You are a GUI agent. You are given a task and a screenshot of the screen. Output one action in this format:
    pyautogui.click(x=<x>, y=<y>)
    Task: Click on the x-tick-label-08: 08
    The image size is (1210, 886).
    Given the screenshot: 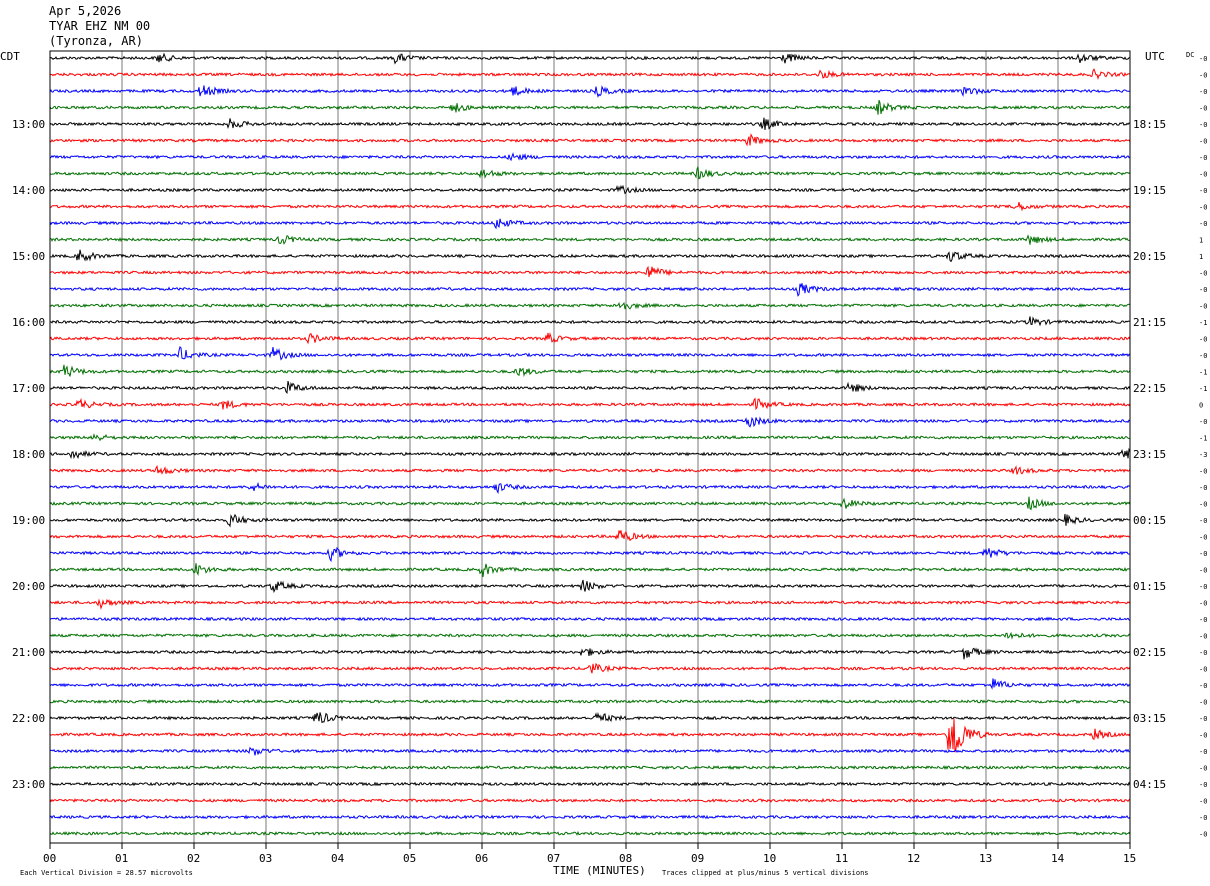 What is the action you would take?
    pyautogui.click(x=625, y=858)
    